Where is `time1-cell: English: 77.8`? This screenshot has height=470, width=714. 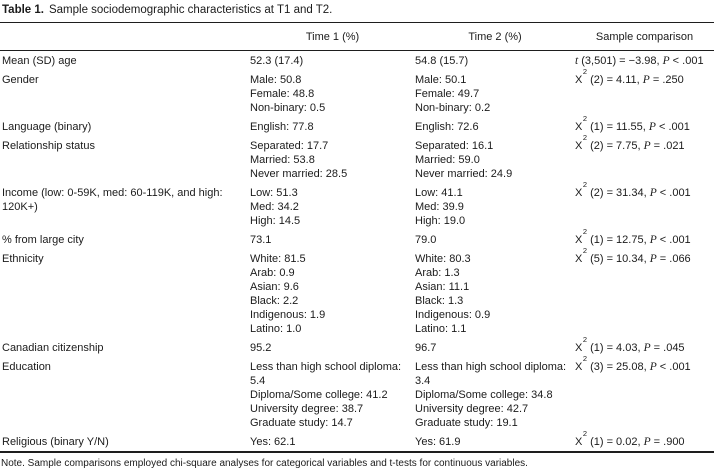
time1-cell: English: 77.8 is located at coordinates (332, 126).